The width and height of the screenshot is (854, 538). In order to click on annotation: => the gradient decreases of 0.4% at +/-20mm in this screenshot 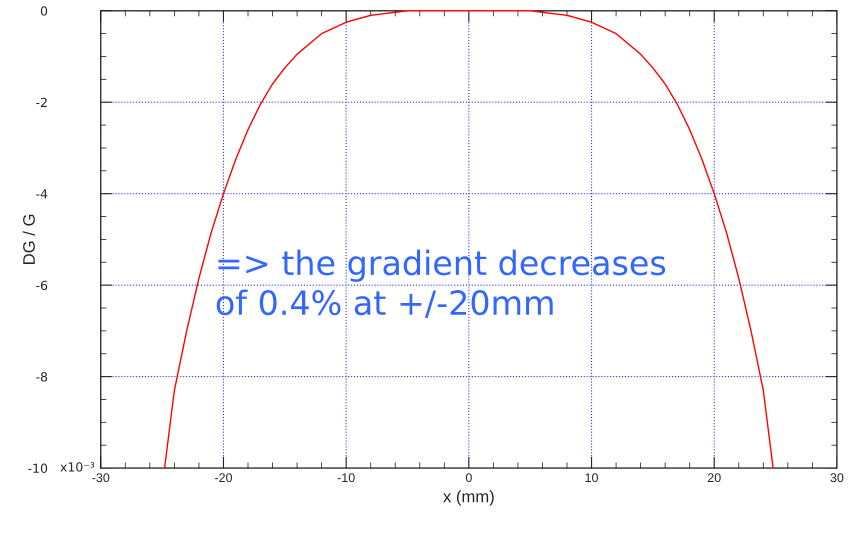, I will do `click(441, 284)`.